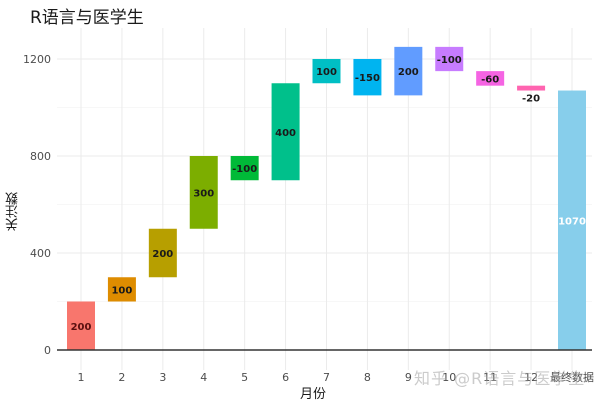  What do you see at coordinates (40, 253) in the screenshot?
I see `y-tick-label: 400` at bounding box center [40, 253].